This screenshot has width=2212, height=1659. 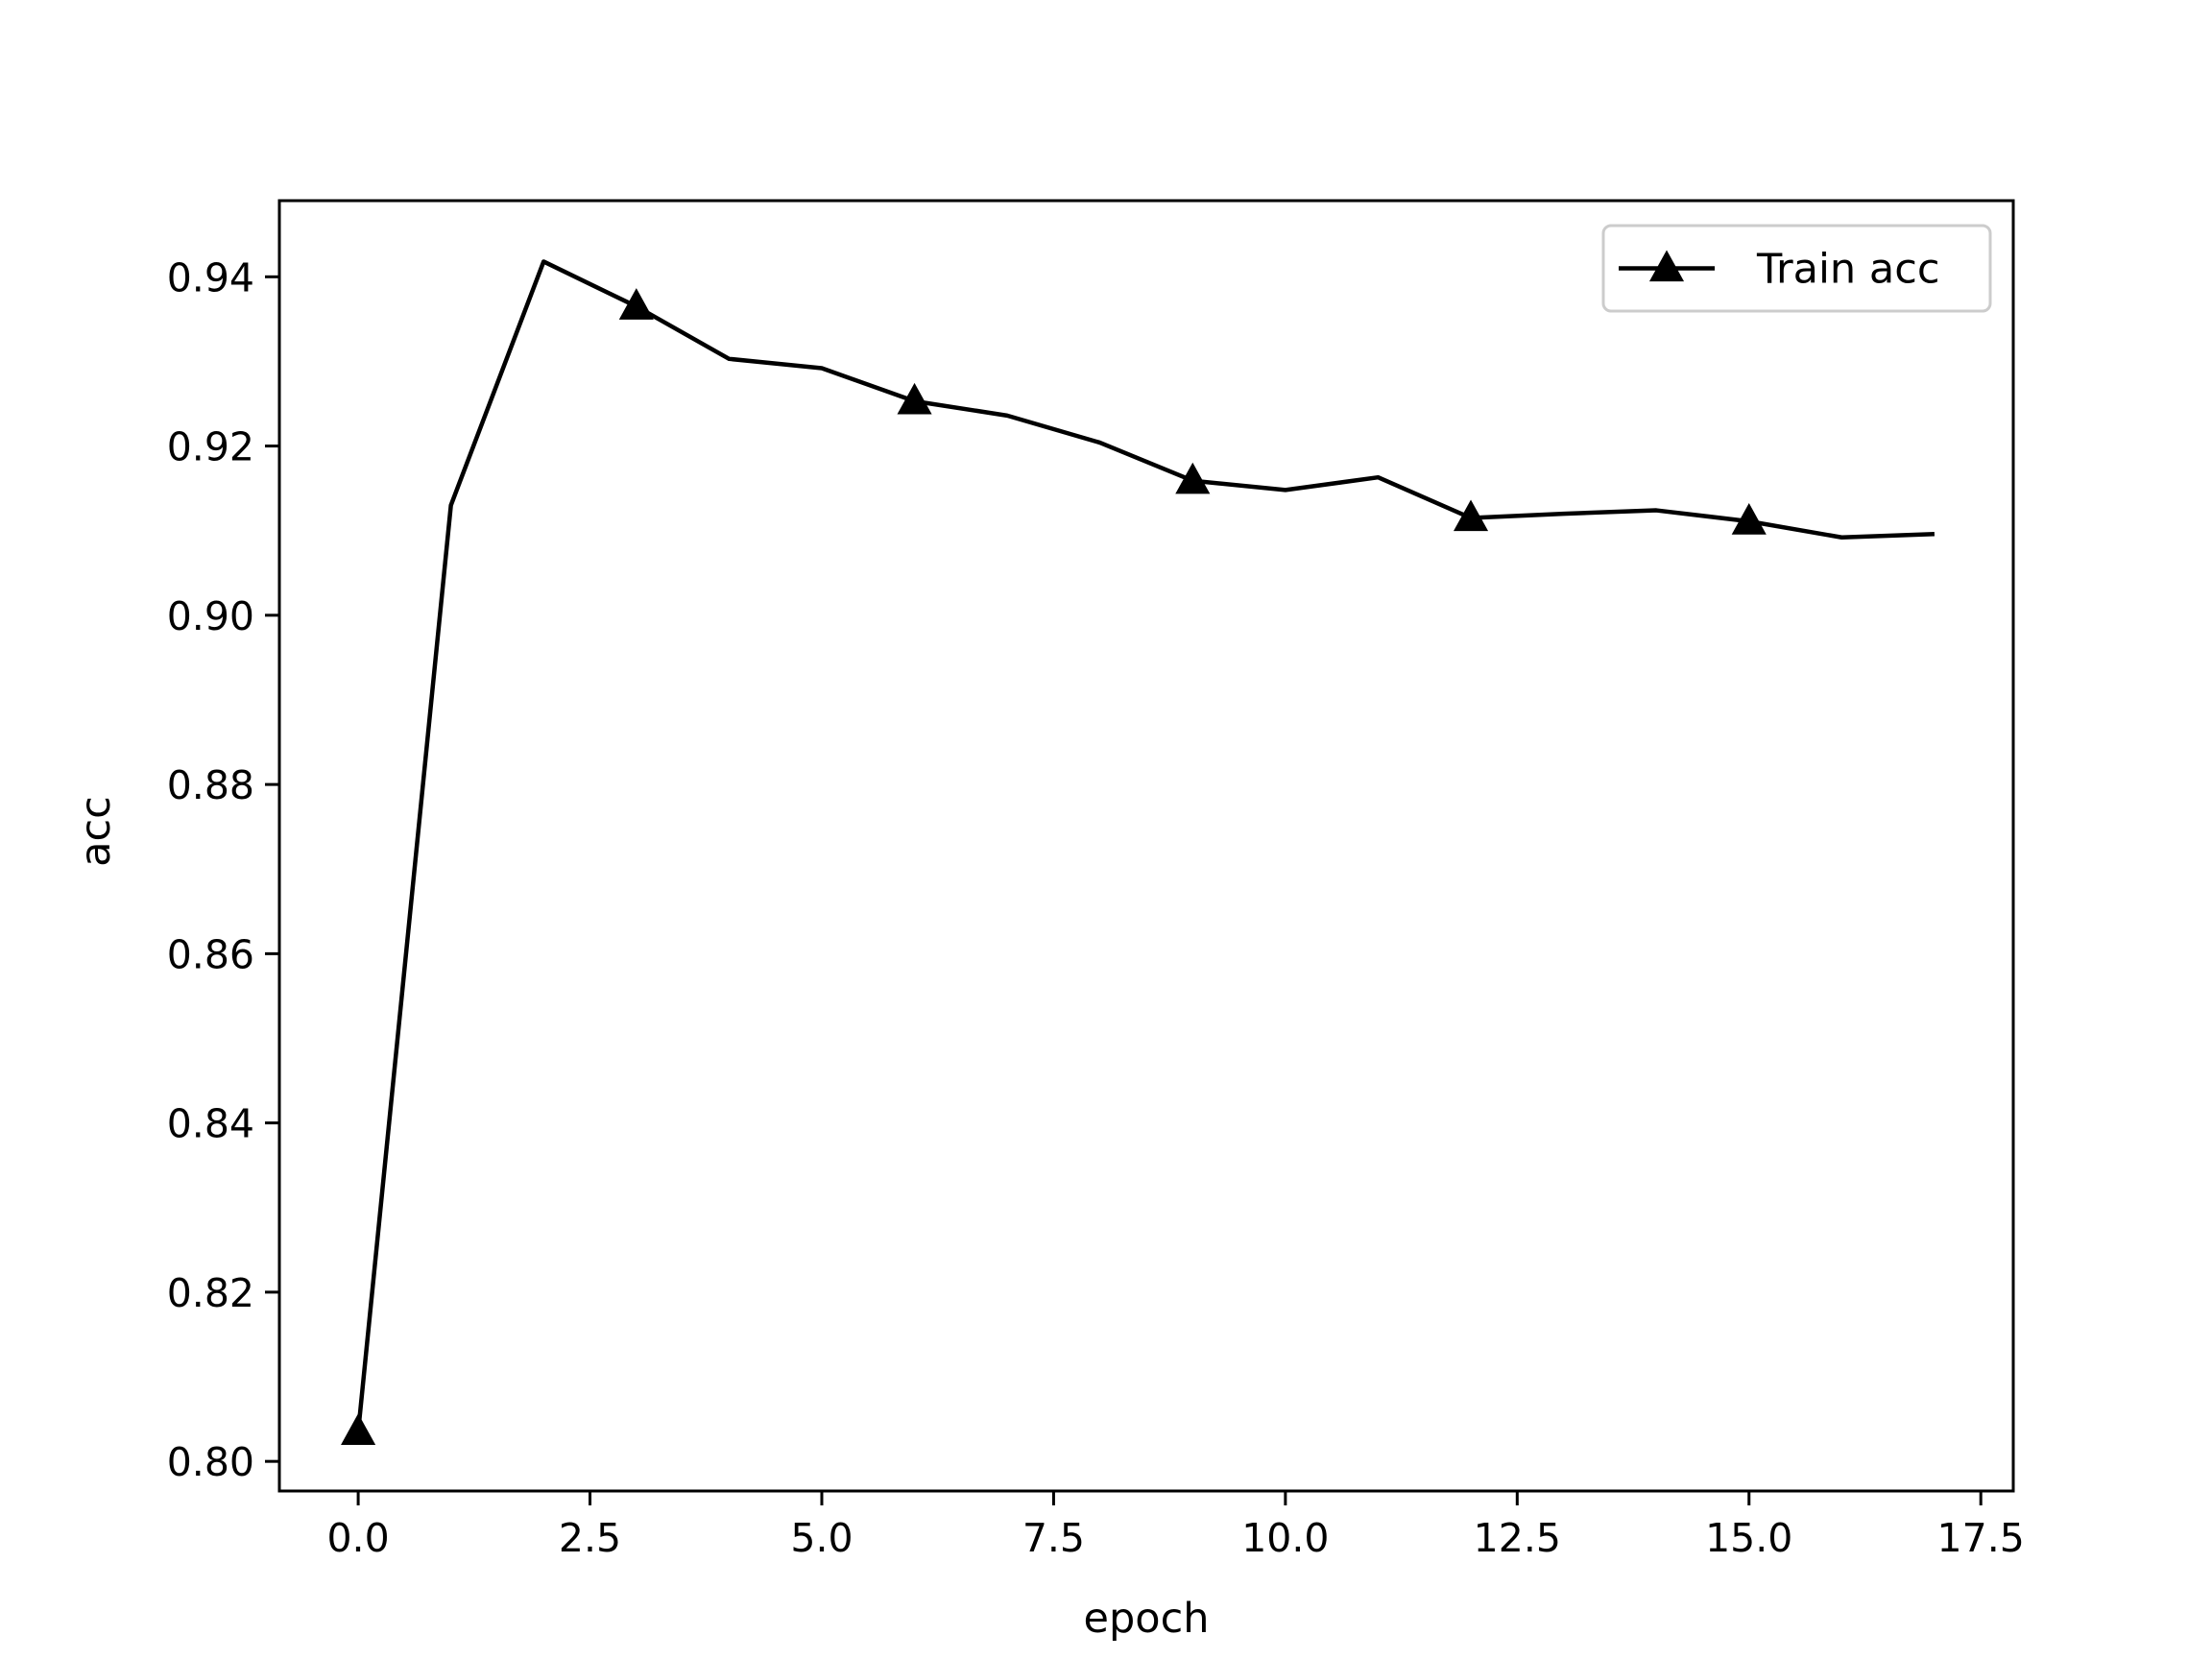 I want to click on x-tick-label: 15.0, so click(x=1748, y=1538).